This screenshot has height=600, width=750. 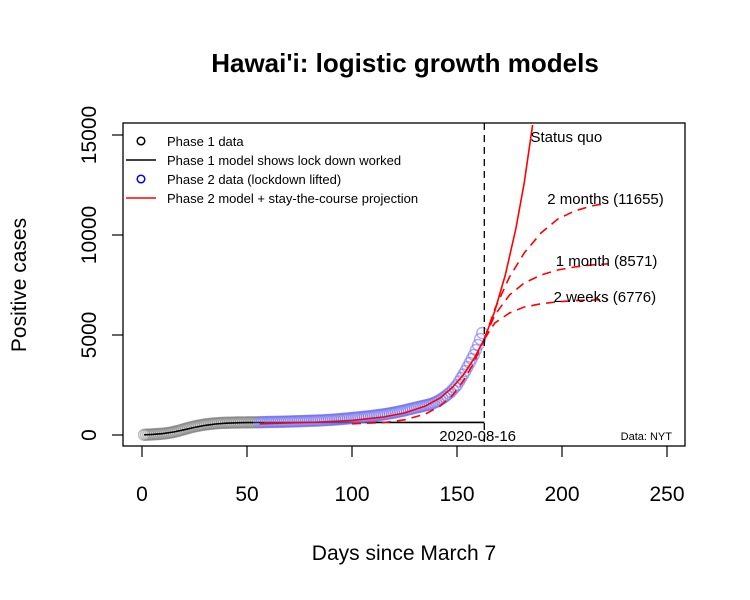 What do you see at coordinates (205, 141) in the screenshot?
I see `legend-label: Phase 1 data` at bounding box center [205, 141].